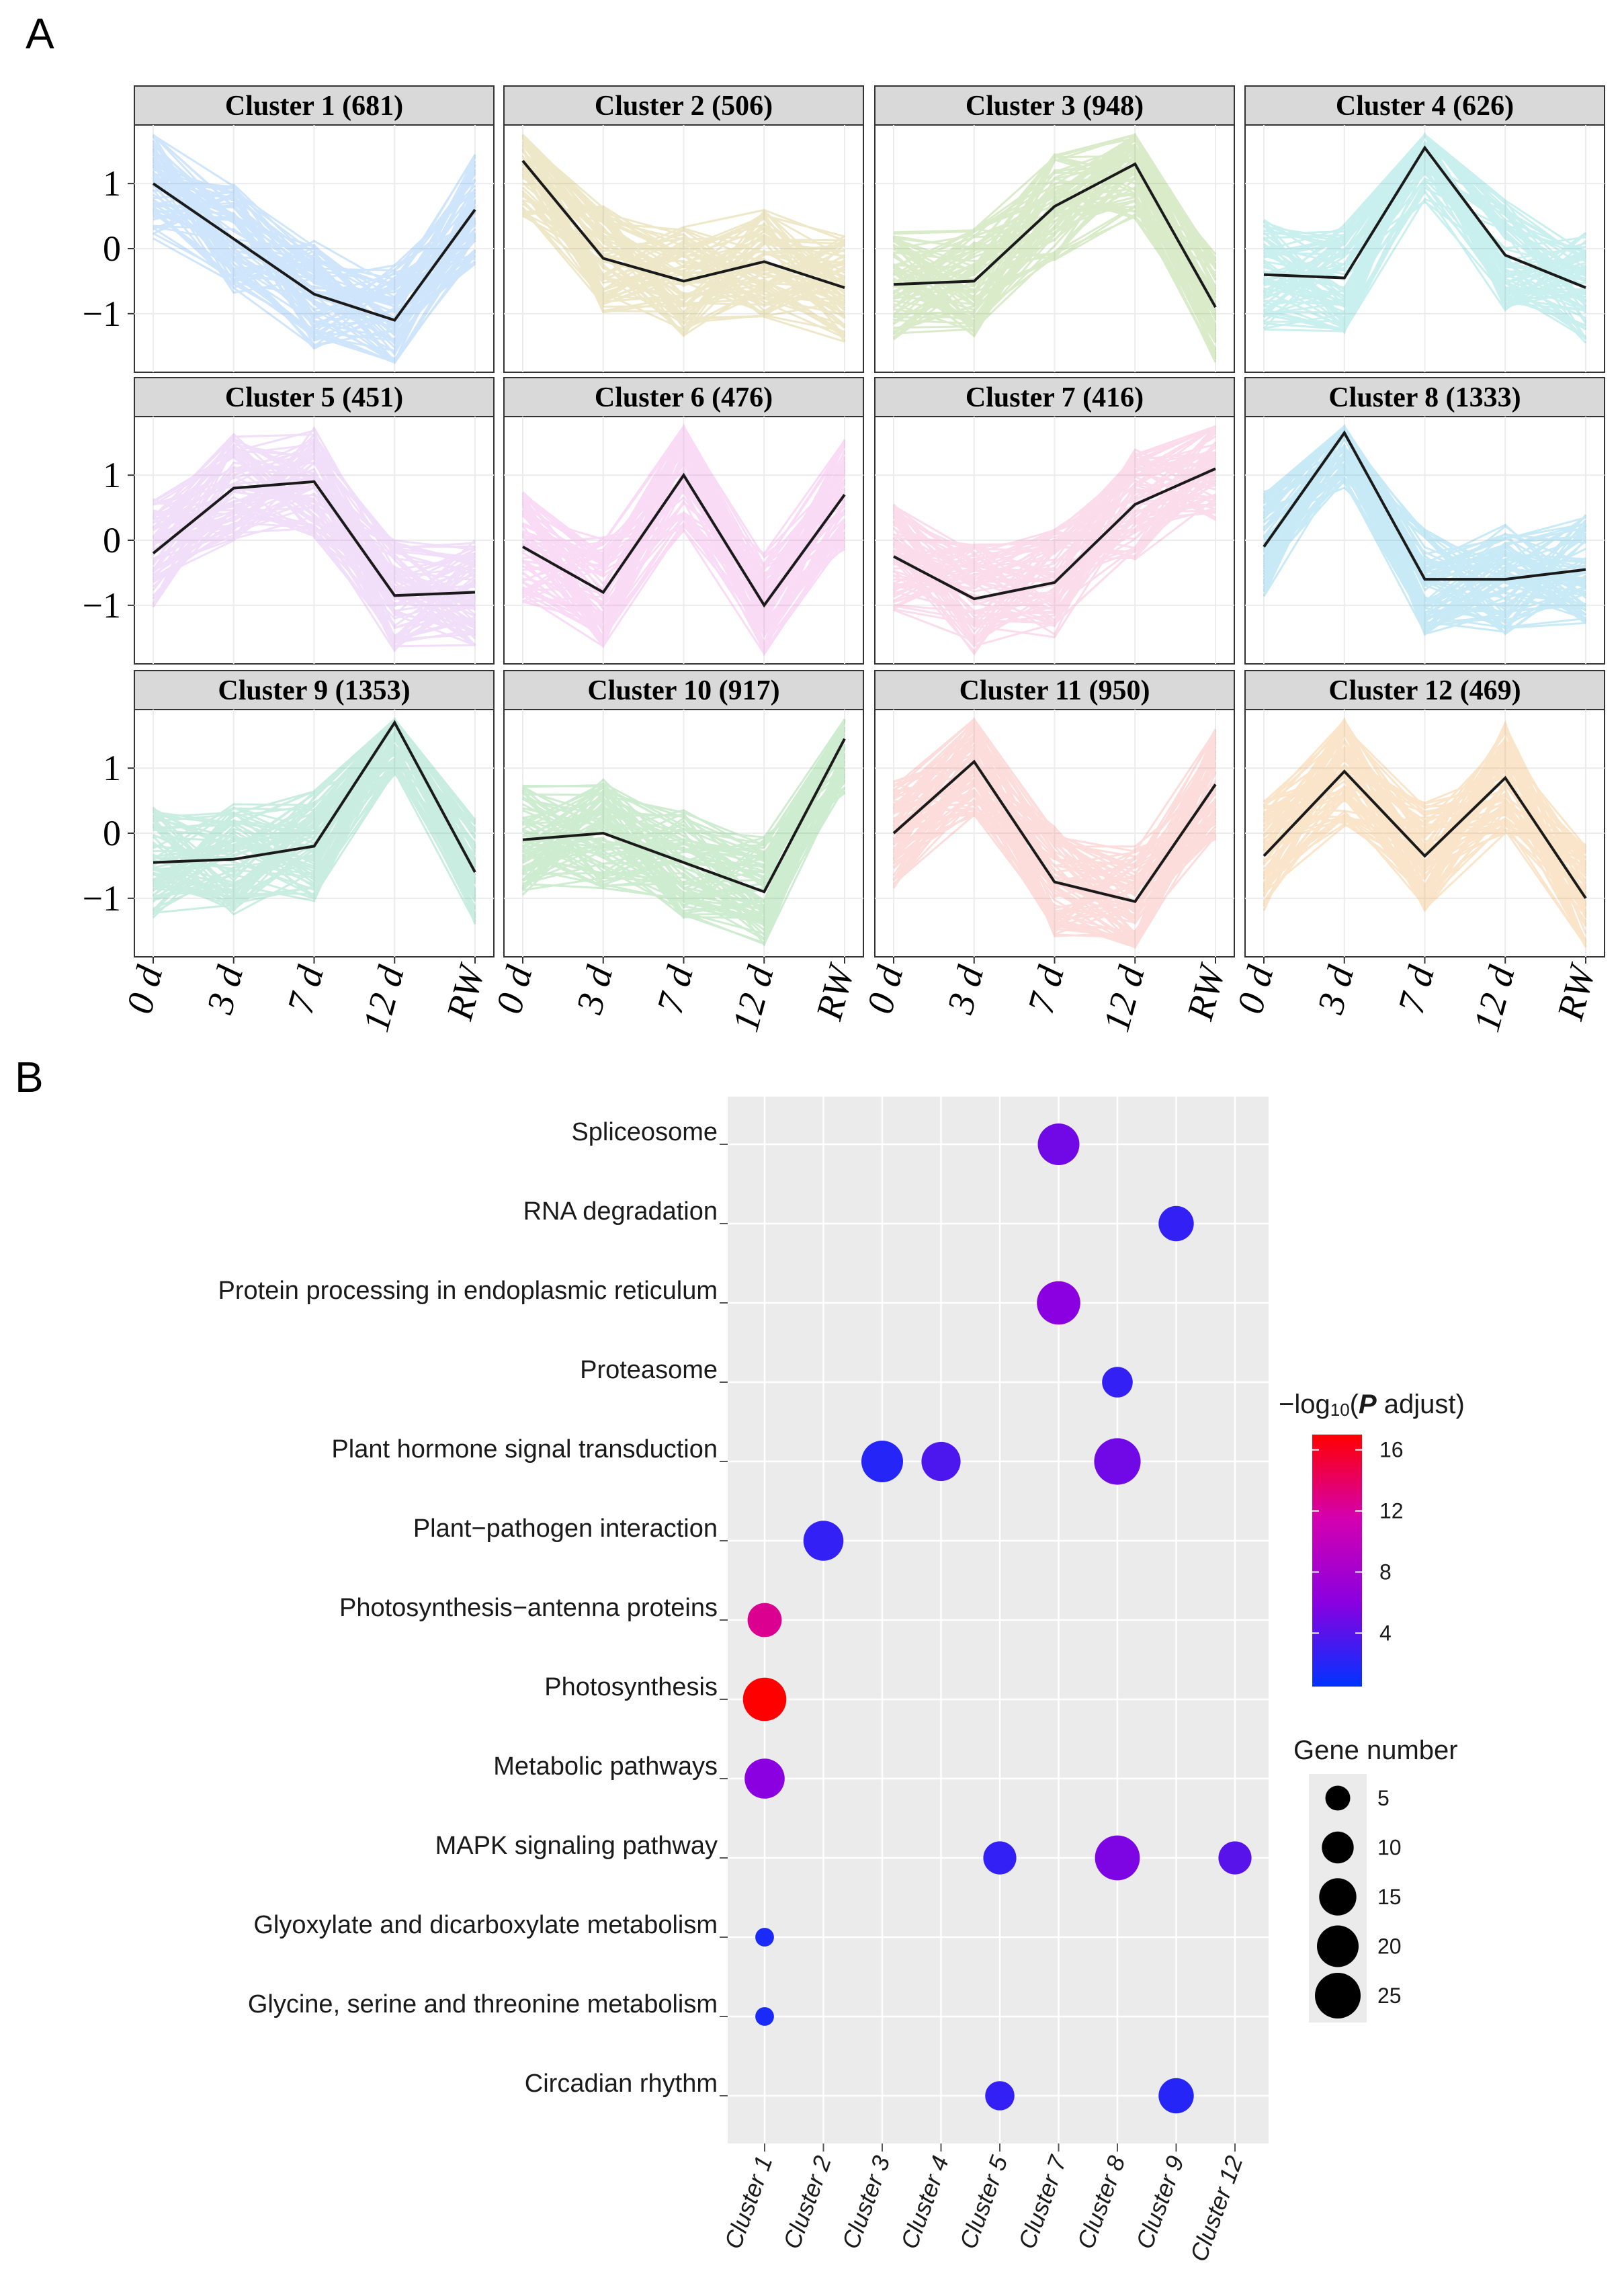 The image size is (1622, 2296). Describe the element at coordinates (528, 1608) in the screenshot. I see `term-label-photosynthesis-antenna-proteins: Photosynthesis−antenna proteins` at that location.